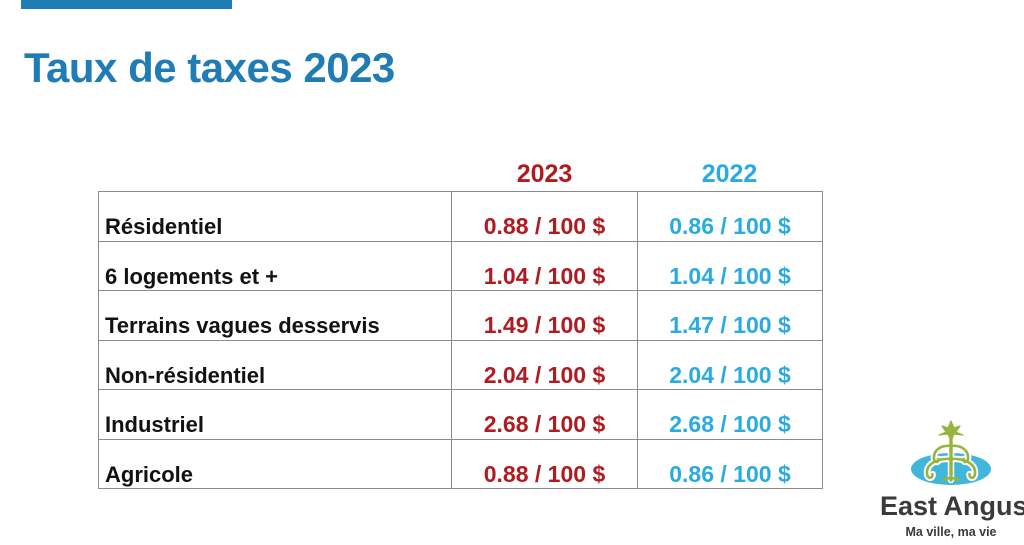 This screenshot has width=1024, height=545. I want to click on row-label: 6 logements et +, so click(275, 265).